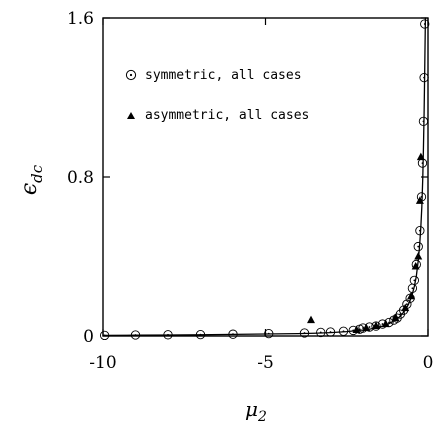 The width and height of the screenshot is (434, 427). I want to click on legend-marker-symmetric, so click(131, 75).